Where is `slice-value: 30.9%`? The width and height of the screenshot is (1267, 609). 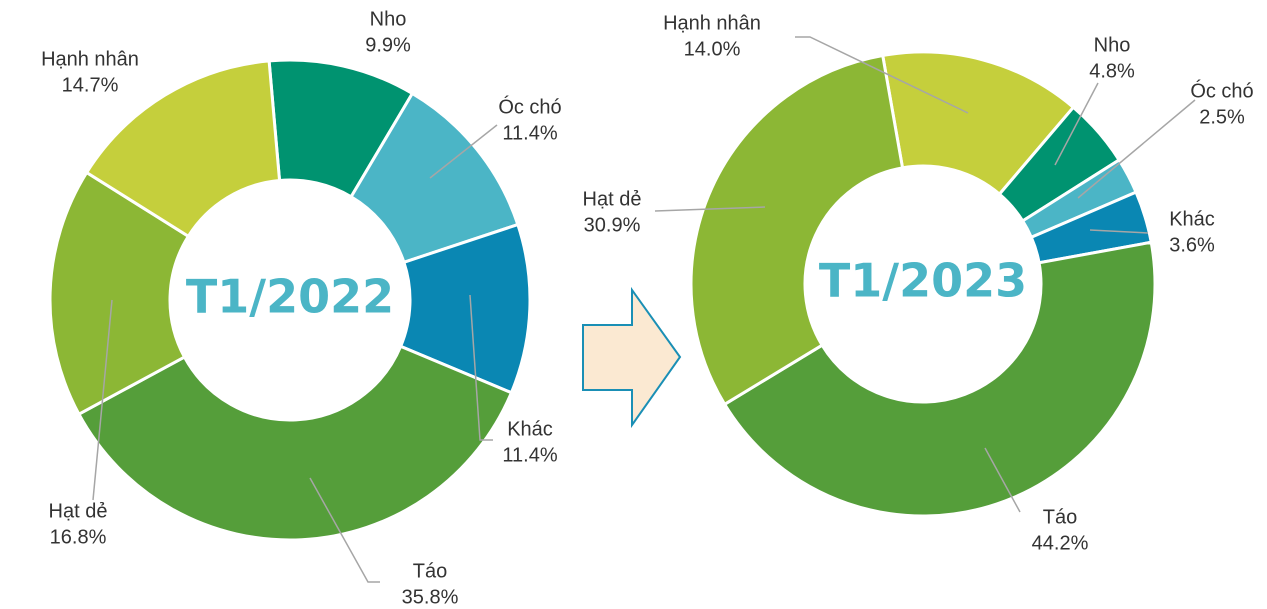
slice-value: 30.9% is located at coordinates (612, 225).